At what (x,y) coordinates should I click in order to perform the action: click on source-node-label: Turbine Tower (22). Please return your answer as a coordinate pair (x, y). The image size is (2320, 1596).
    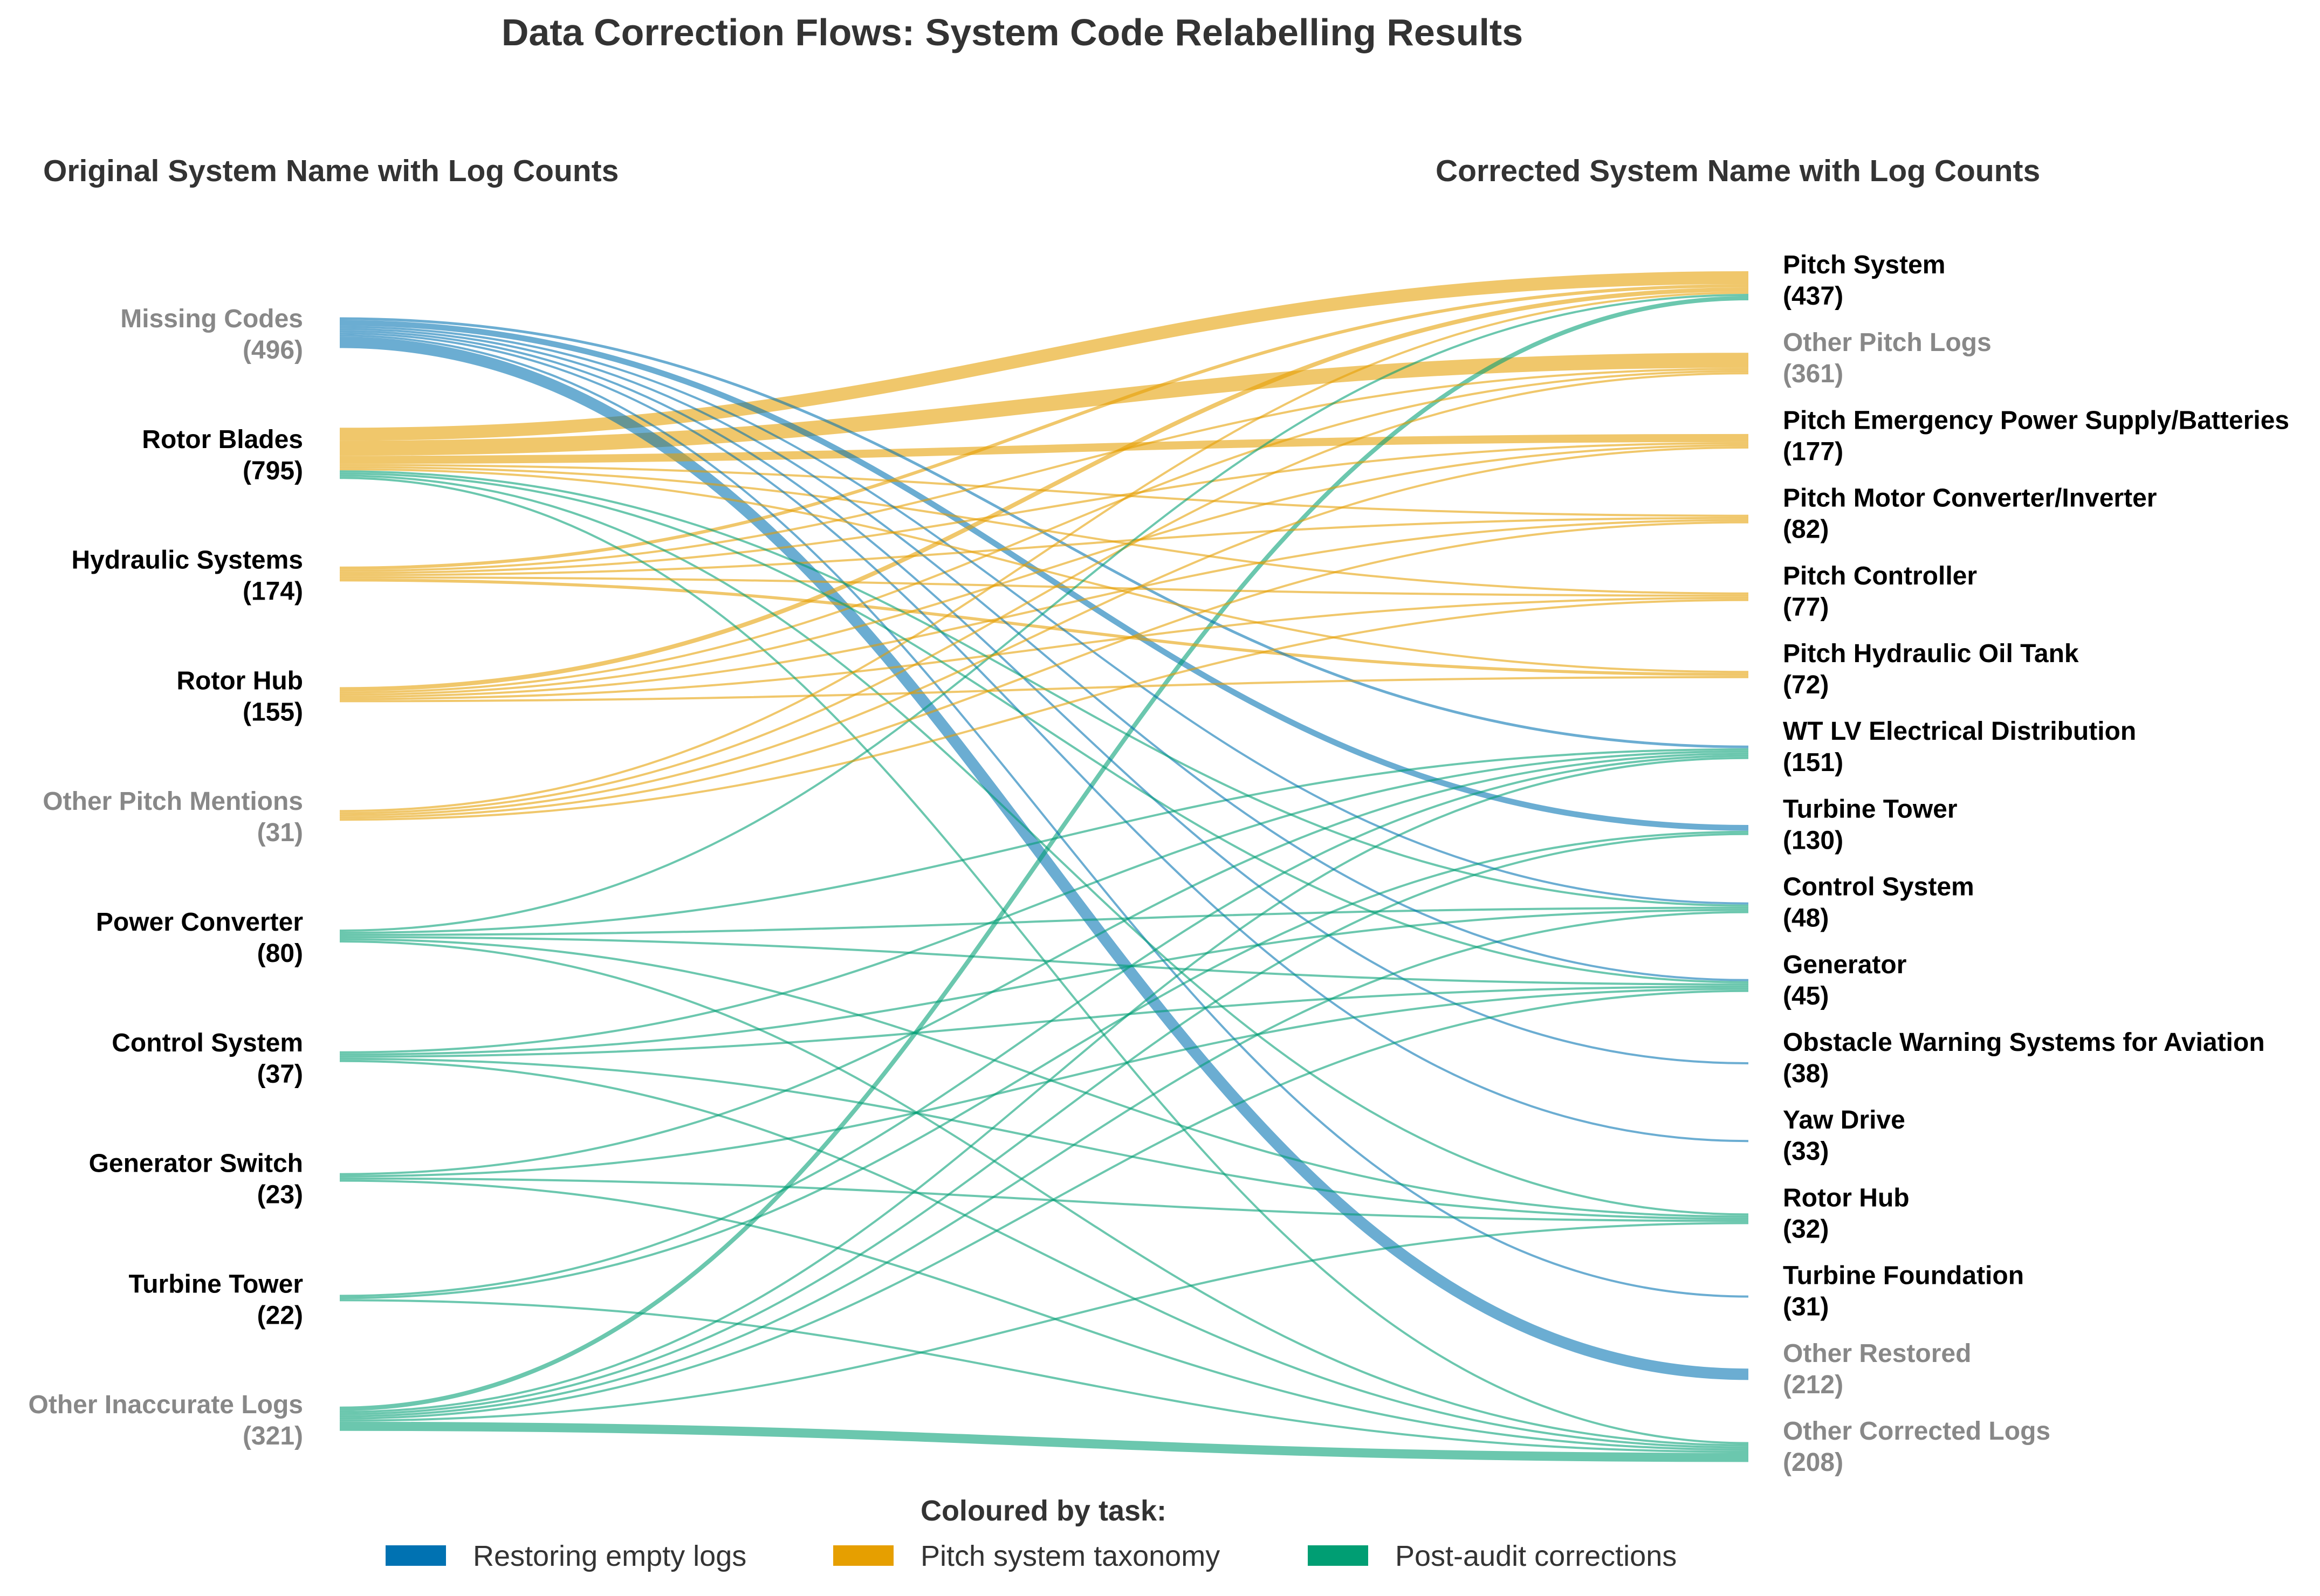
    Looking at the image, I should click on (215, 1300).